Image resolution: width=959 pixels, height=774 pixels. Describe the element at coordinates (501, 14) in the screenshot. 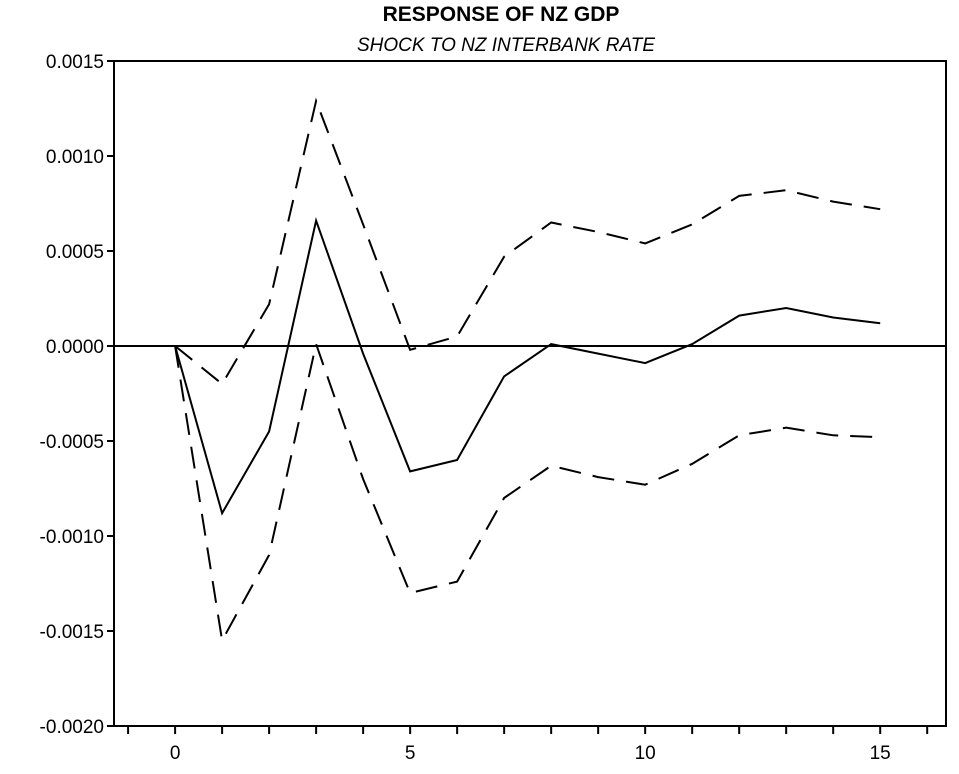

I see `chart-title: RESPONSE OF NZ GDP` at that location.